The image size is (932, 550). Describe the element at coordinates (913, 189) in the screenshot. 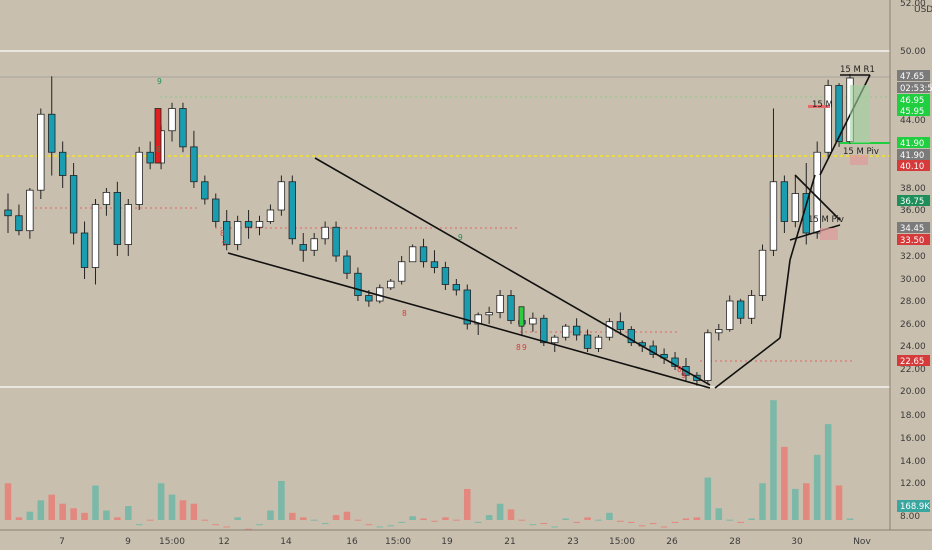

I see `y-tick-label: 38.00` at that location.